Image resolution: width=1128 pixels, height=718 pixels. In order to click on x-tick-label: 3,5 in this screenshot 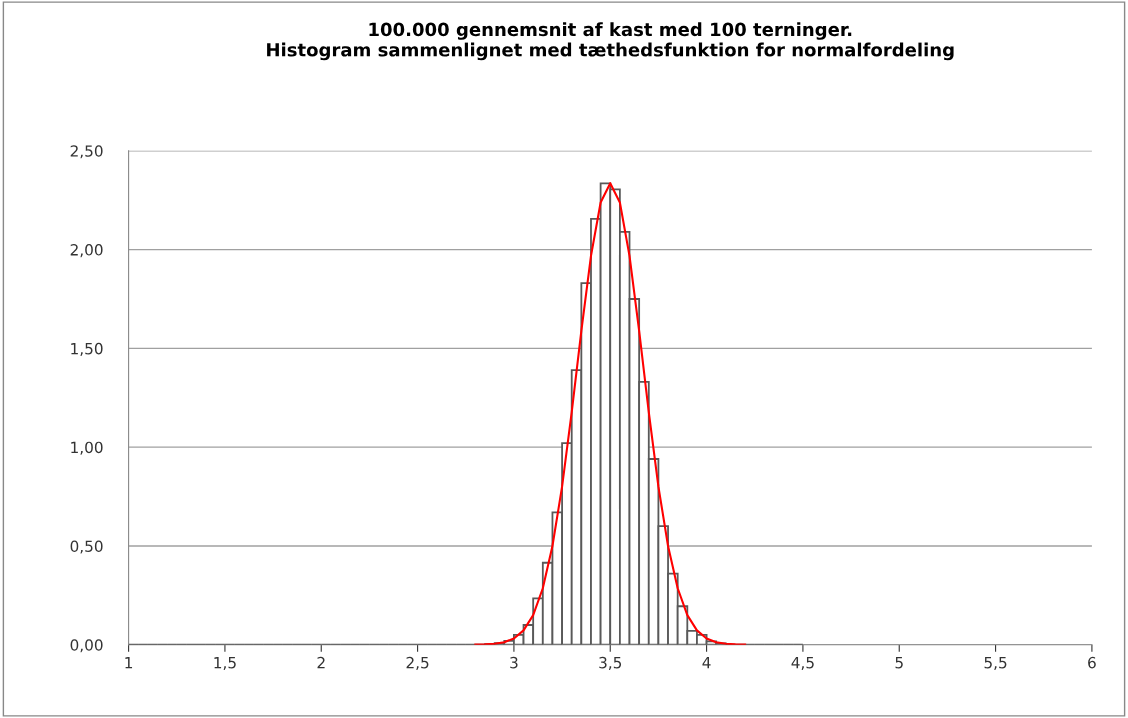, I will do `click(610, 663)`.